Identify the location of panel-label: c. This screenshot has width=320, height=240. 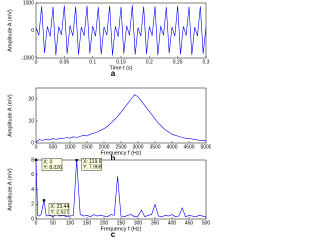
(113, 234).